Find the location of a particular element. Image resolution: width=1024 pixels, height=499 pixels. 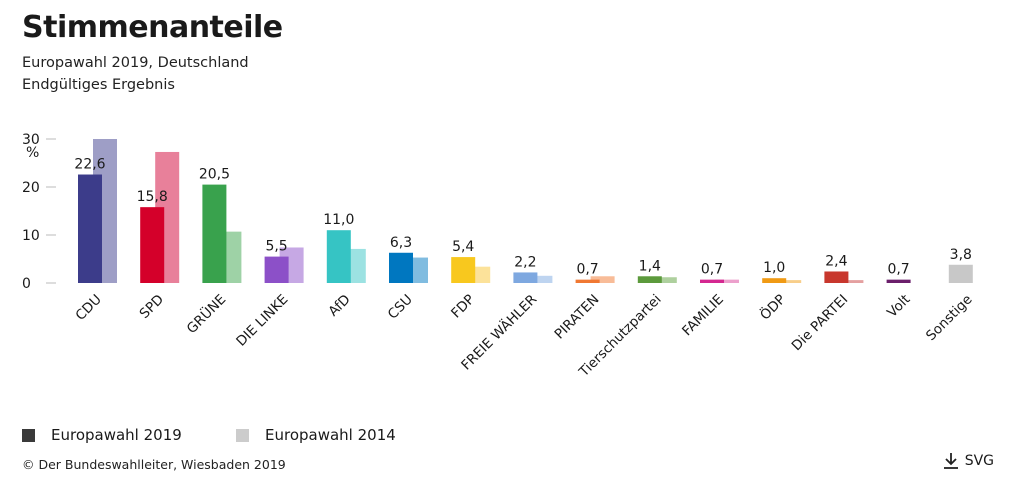

category-label: FAMILIE is located at coordinates (703, 316).